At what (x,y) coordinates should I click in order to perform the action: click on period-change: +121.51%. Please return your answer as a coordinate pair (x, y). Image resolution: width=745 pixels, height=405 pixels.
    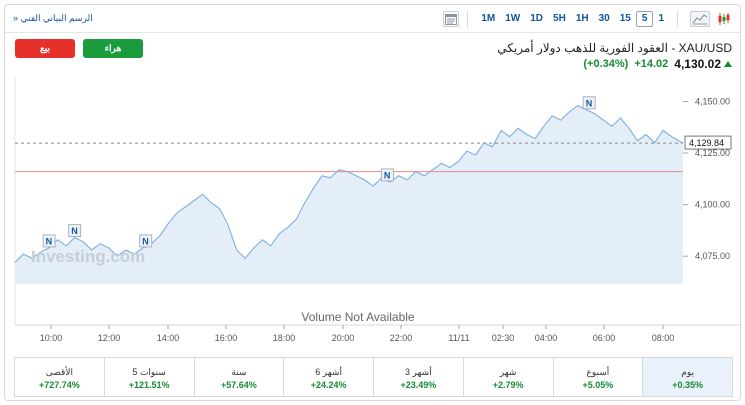
    Looking at the image, I should click on (149, 385).